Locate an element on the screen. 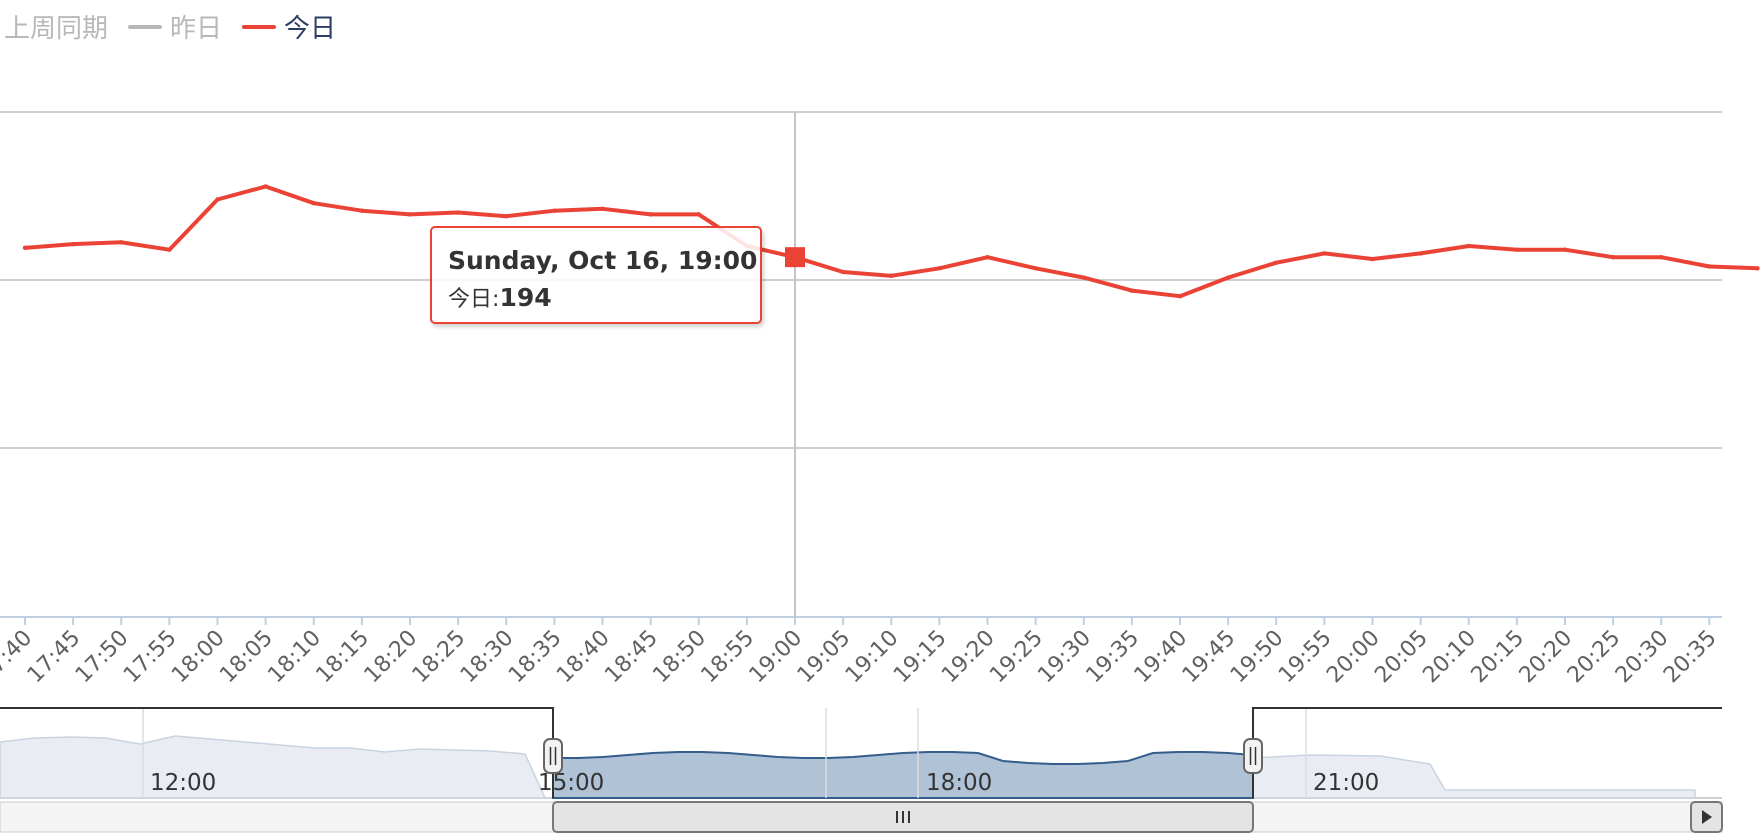 Image resolution: width=1764 pixels, height=840 pixels. x-tick-label: 19:00 is located at coordinates (776, 657).